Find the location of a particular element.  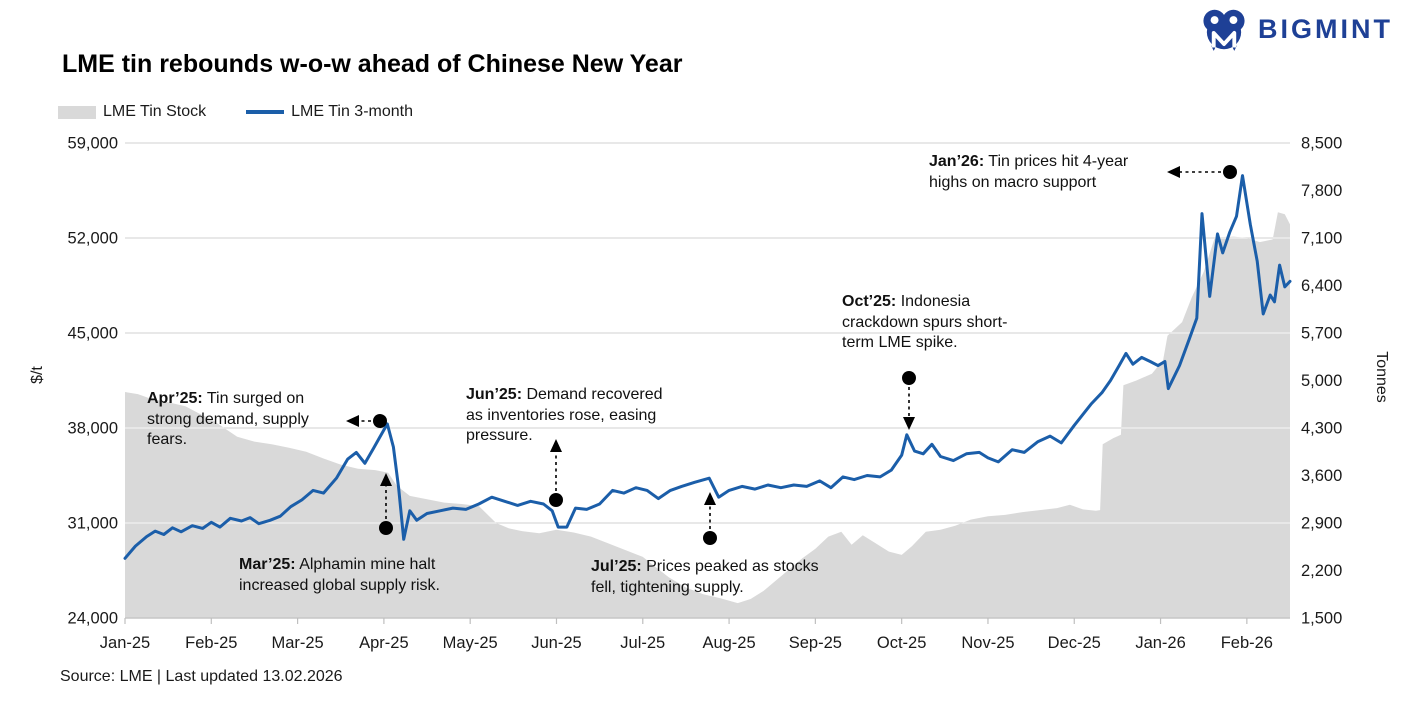

y-left-label-52000: 52,000 is located at coordinates (93, 239).